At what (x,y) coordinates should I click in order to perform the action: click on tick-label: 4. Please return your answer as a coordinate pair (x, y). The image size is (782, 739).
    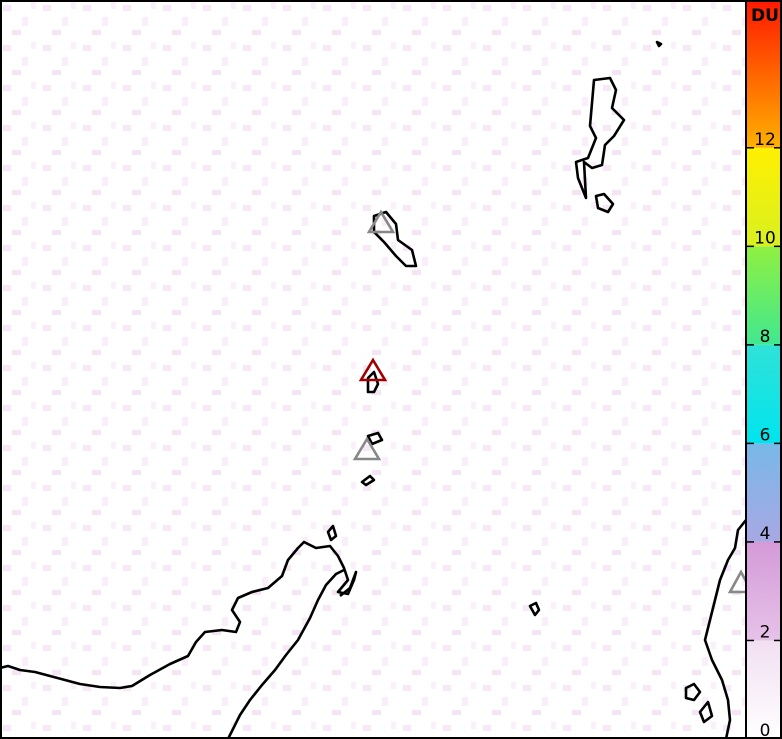
    Looking at the image, I should click on (765, 534).